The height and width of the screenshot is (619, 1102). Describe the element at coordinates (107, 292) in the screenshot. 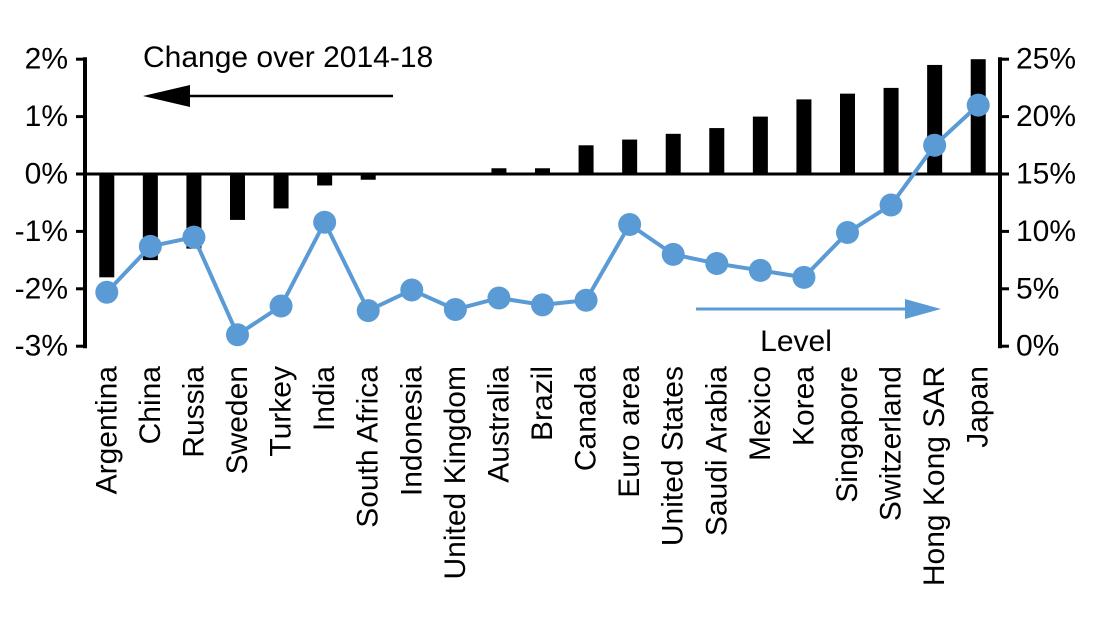

I see `level-point-argentina` at that location.